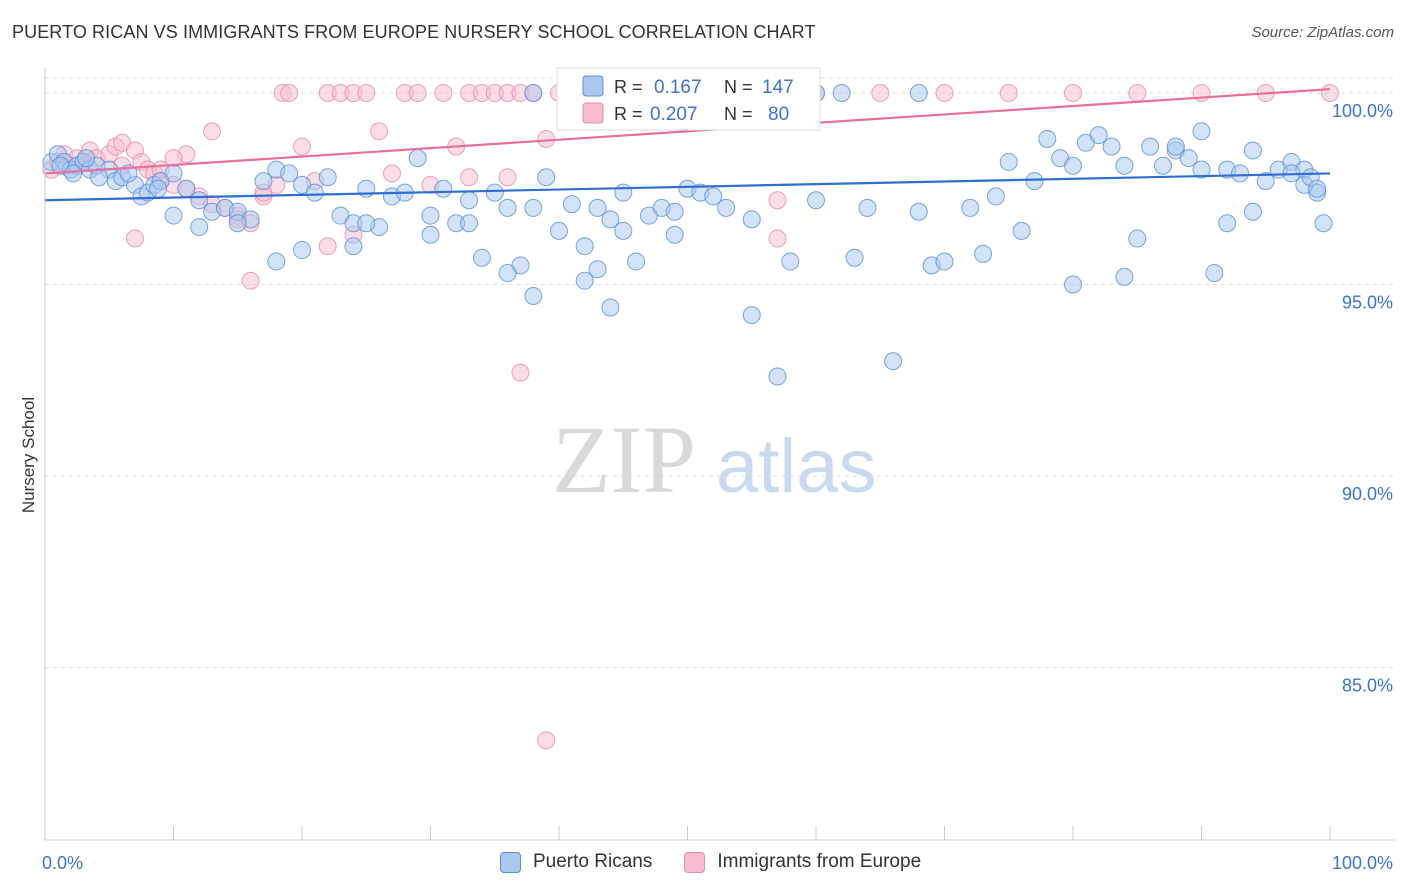 This screenshot has width=1406, height=892. Describe the element at coordinates (1322, 32) in the screenshot. I see `source-label: Source: ZipAtlas.com` at that location.